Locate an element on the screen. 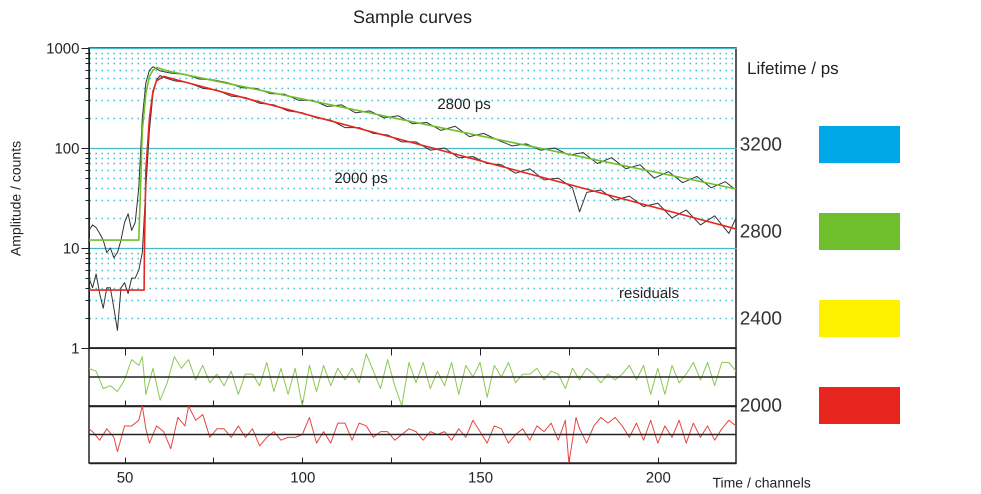  x-tick-label: 200 is located at coordinates (658, 478).